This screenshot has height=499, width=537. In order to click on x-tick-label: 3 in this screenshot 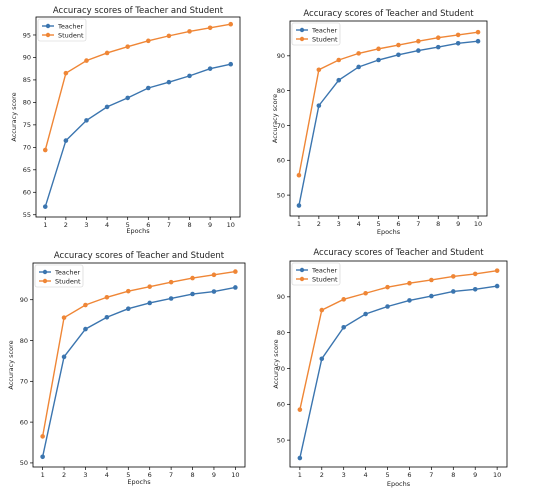, I will do `click(86, 225)`.